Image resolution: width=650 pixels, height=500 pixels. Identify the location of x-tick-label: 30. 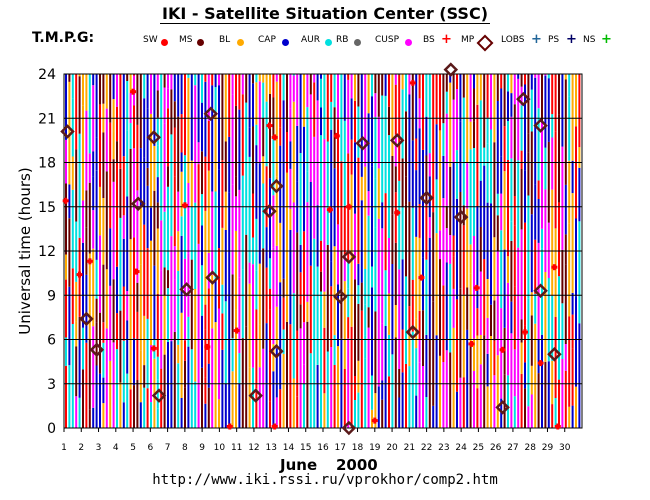
(565, 448).